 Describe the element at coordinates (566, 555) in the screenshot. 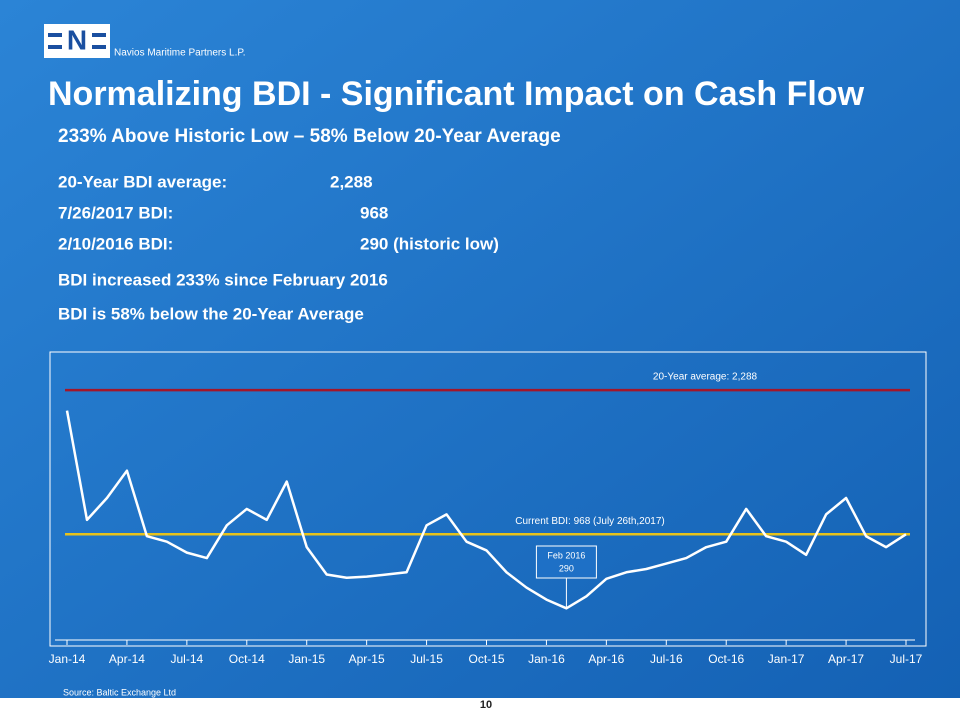

I see `callout-text: Feb 2016` at that location.